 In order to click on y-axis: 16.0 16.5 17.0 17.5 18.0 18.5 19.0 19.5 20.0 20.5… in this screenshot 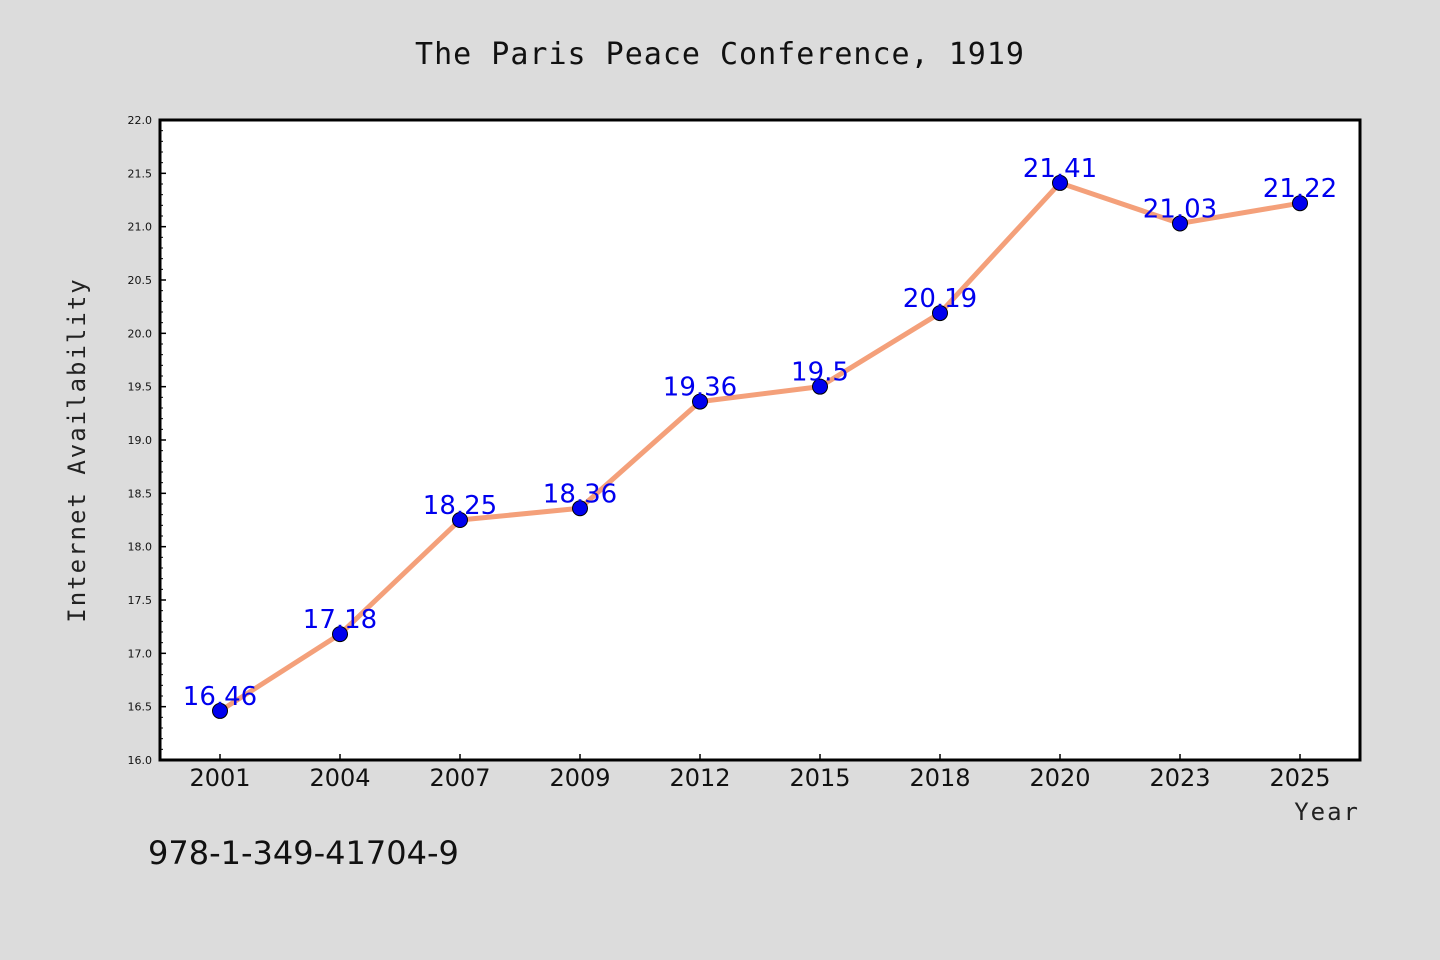, I will do `click(147, 440)`.